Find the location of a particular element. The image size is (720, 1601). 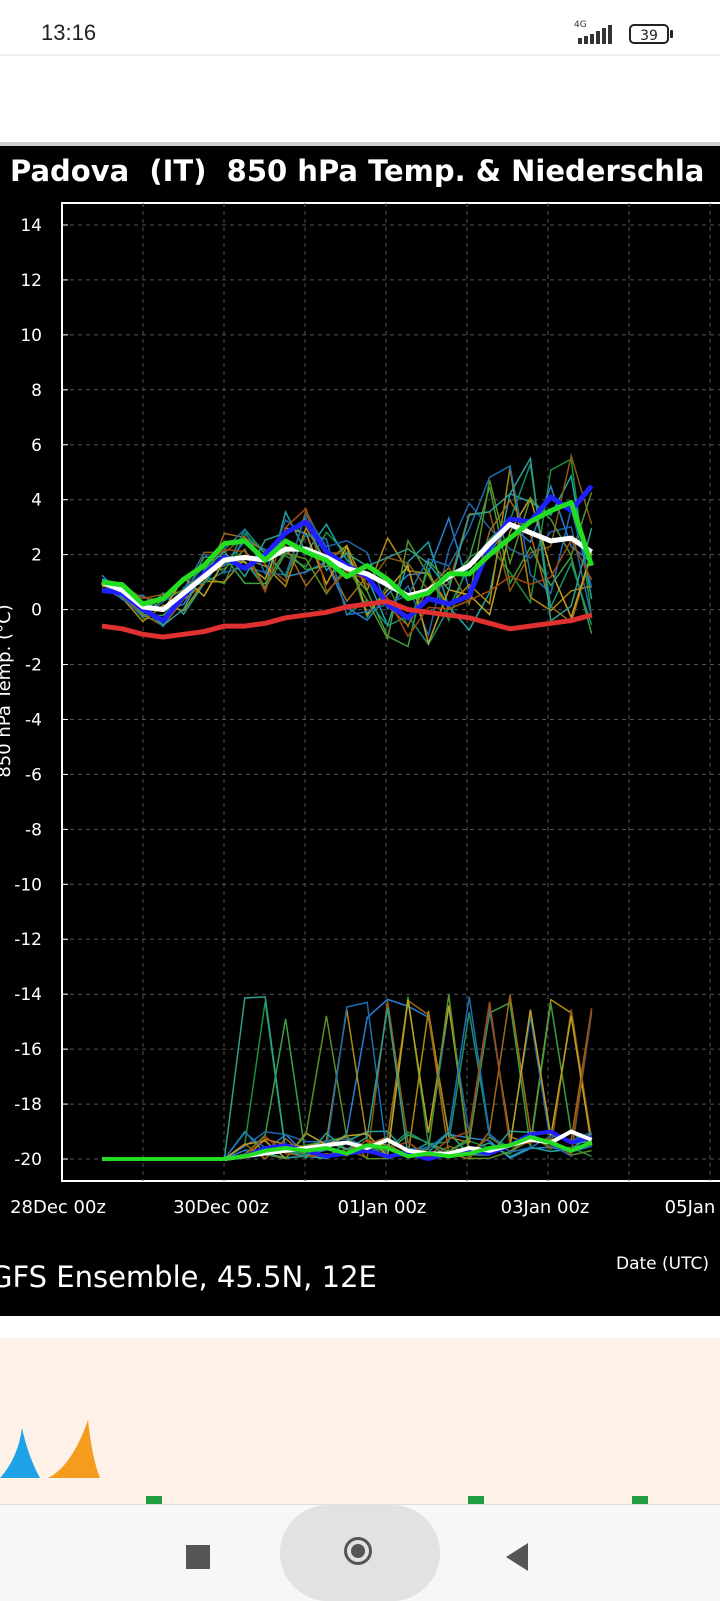

recents-button is located at coordinates (198, 1557).